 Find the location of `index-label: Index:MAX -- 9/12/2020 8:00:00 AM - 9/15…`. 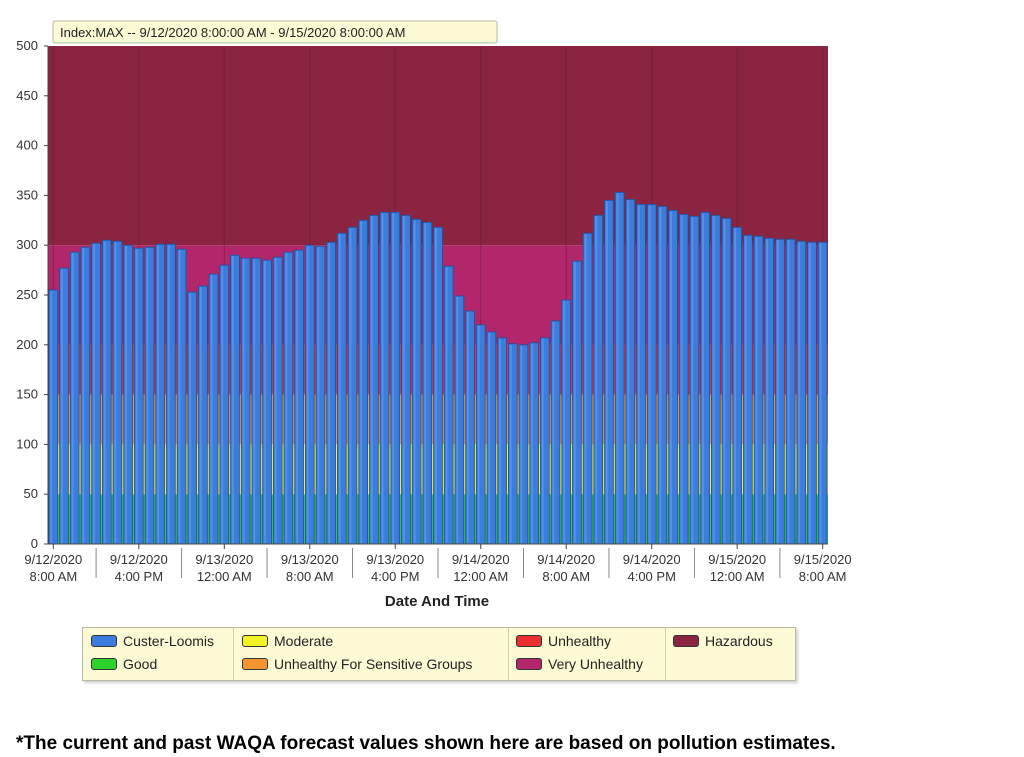

index-label: Index:MAX -- 9/12/2020 8:00:00 AM - 9/15… is located at coordinates (232, 32).